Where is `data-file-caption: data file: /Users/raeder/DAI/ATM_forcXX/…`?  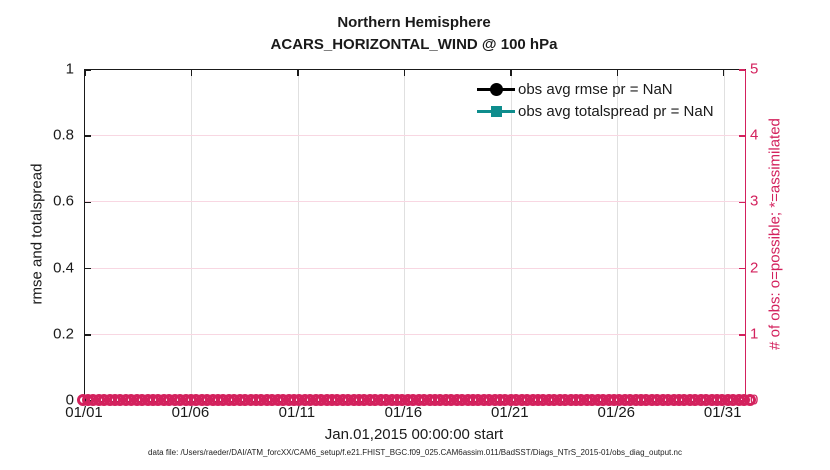
data-file-caption: data file: /Users/raeder/DAI/ATM_forcXX/… is located at coordinates (415, 452).